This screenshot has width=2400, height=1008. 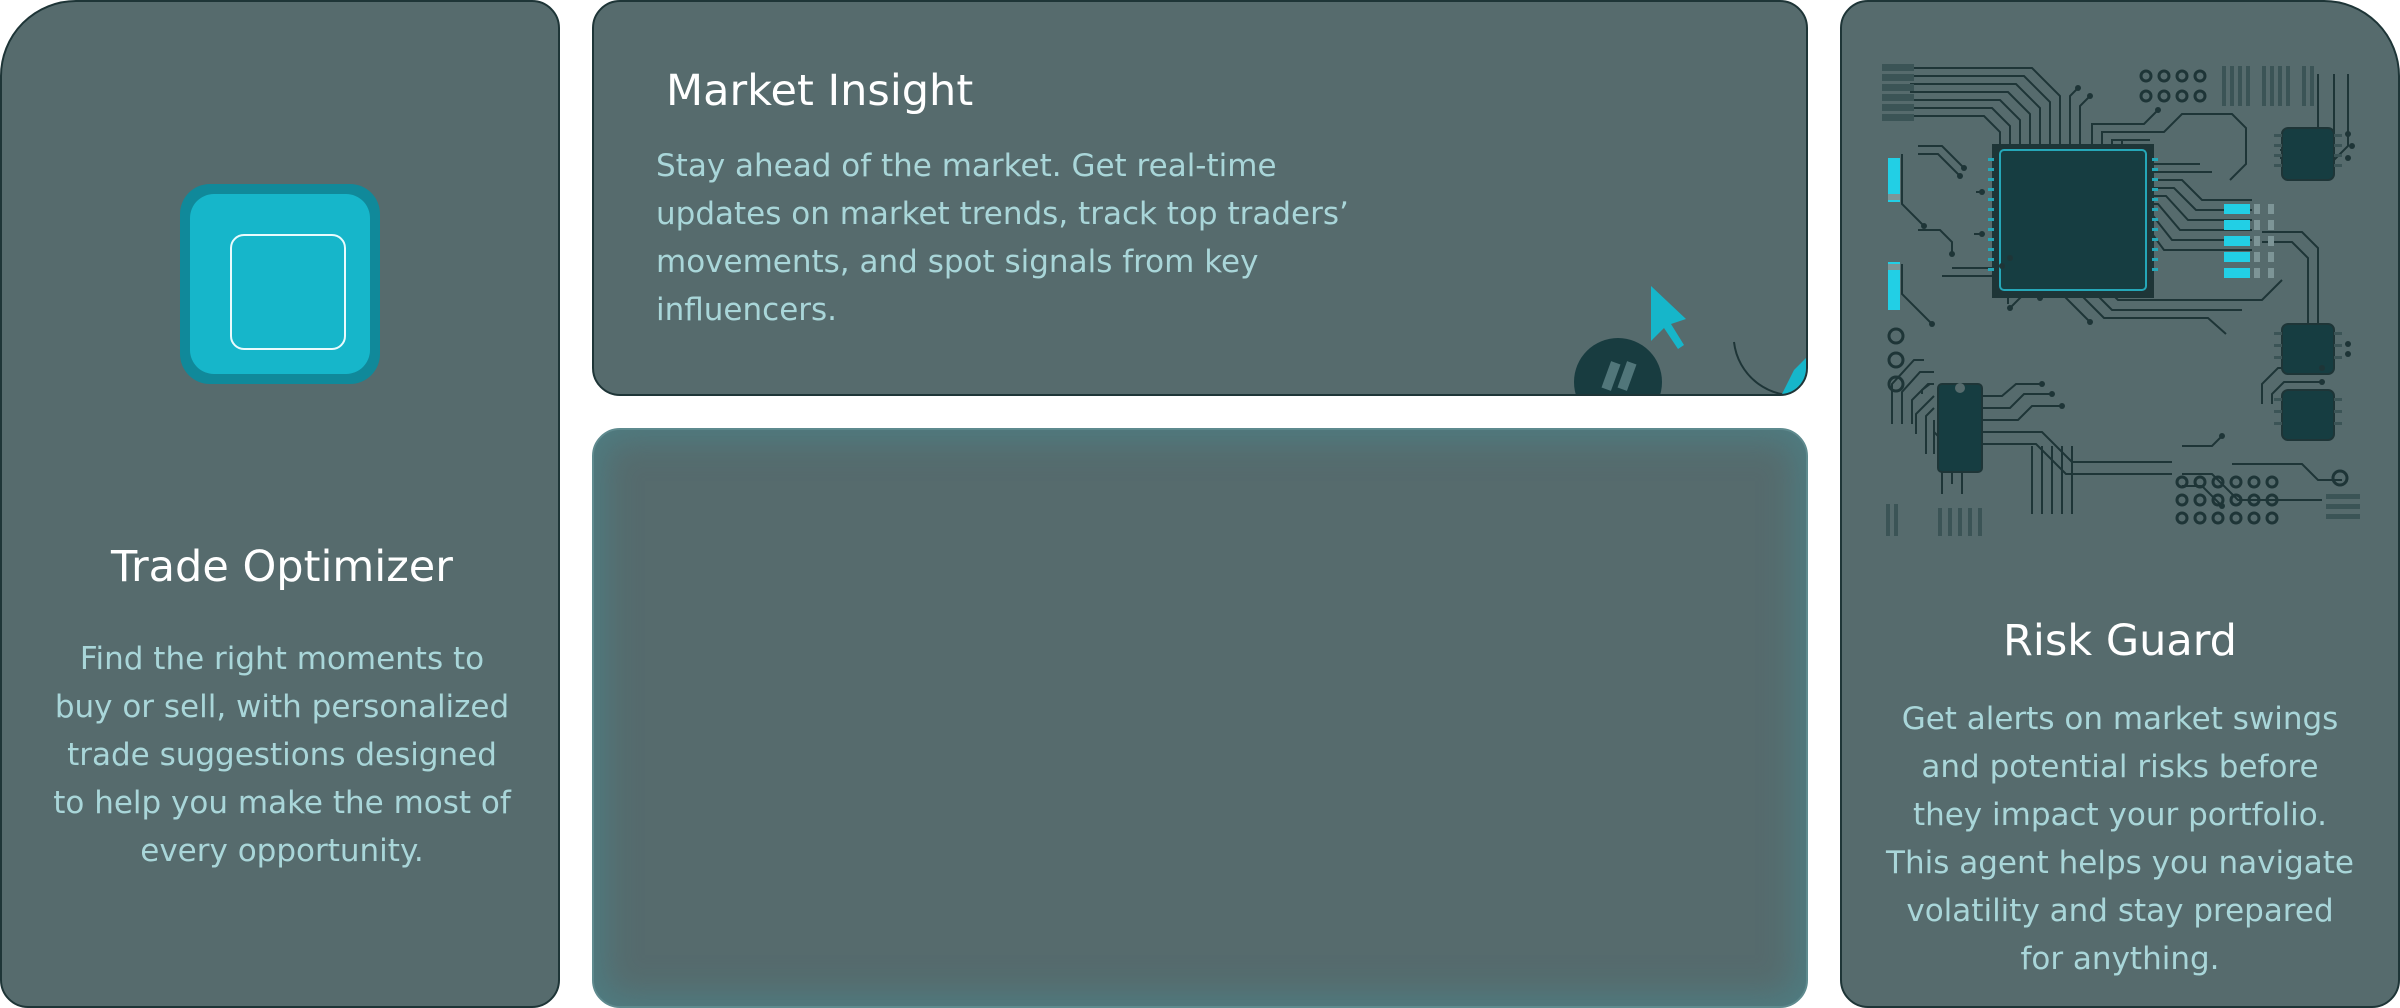 What do you see at coordinates (820, 91) in the screenshot?
I see `card-title: Market Insight` at bounding box center [820, 91].